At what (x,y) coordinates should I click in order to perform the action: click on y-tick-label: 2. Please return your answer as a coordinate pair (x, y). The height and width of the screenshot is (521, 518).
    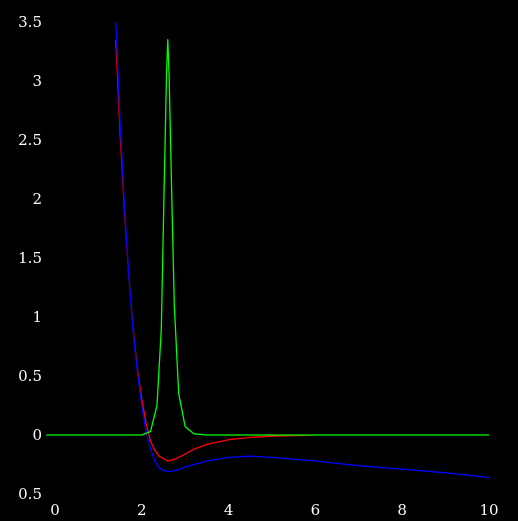
    Looking at the image, I should click on (37, 199).